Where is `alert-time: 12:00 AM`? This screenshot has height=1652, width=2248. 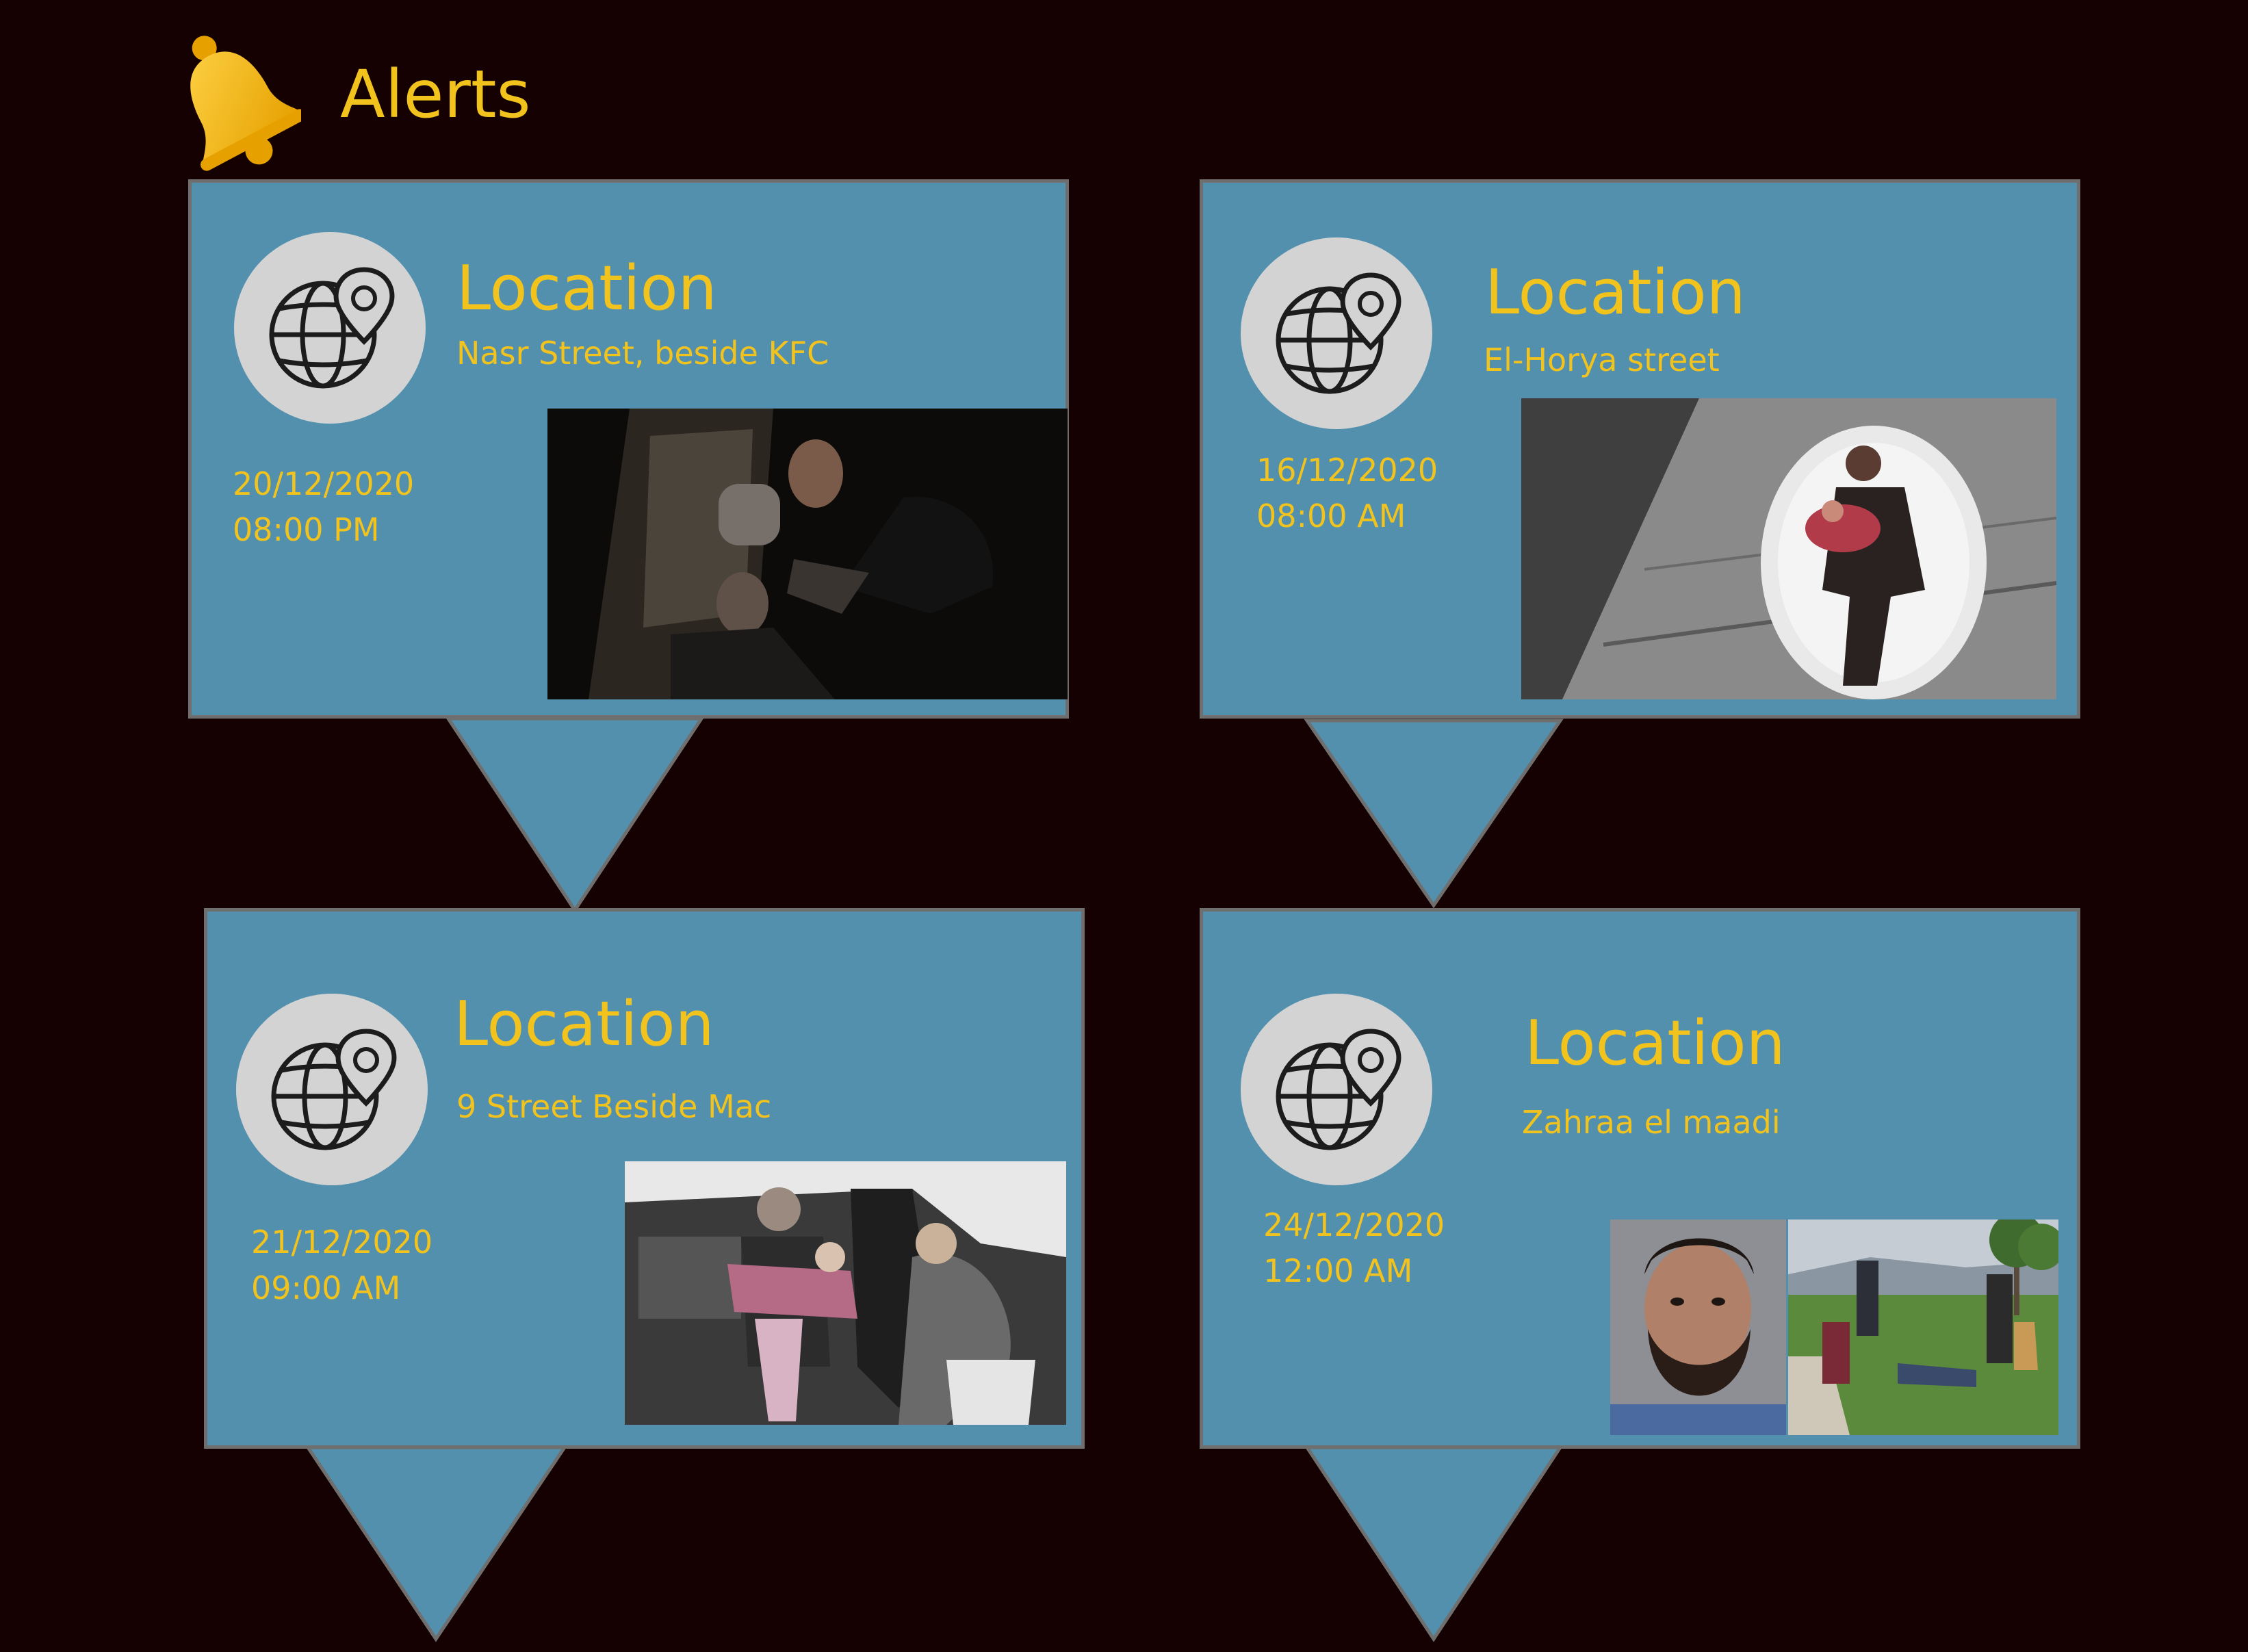 alert-time: 12:00 AM is located at coordinates (1338, 1270).